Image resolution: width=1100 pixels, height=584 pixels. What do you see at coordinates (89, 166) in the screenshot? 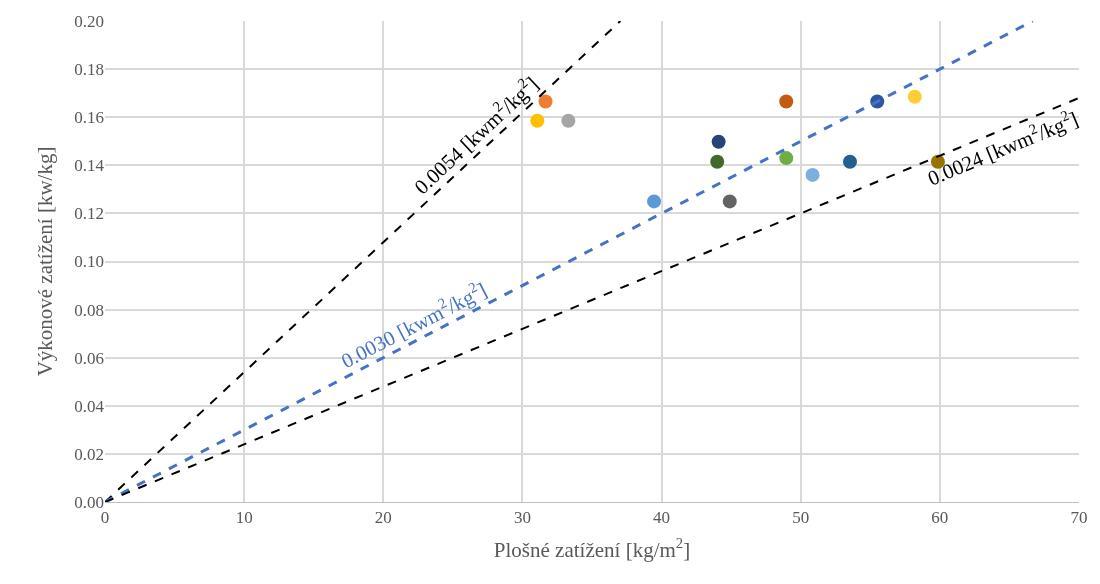
I see `y-tick-label: 0.14` at bounding box center [89, 166].